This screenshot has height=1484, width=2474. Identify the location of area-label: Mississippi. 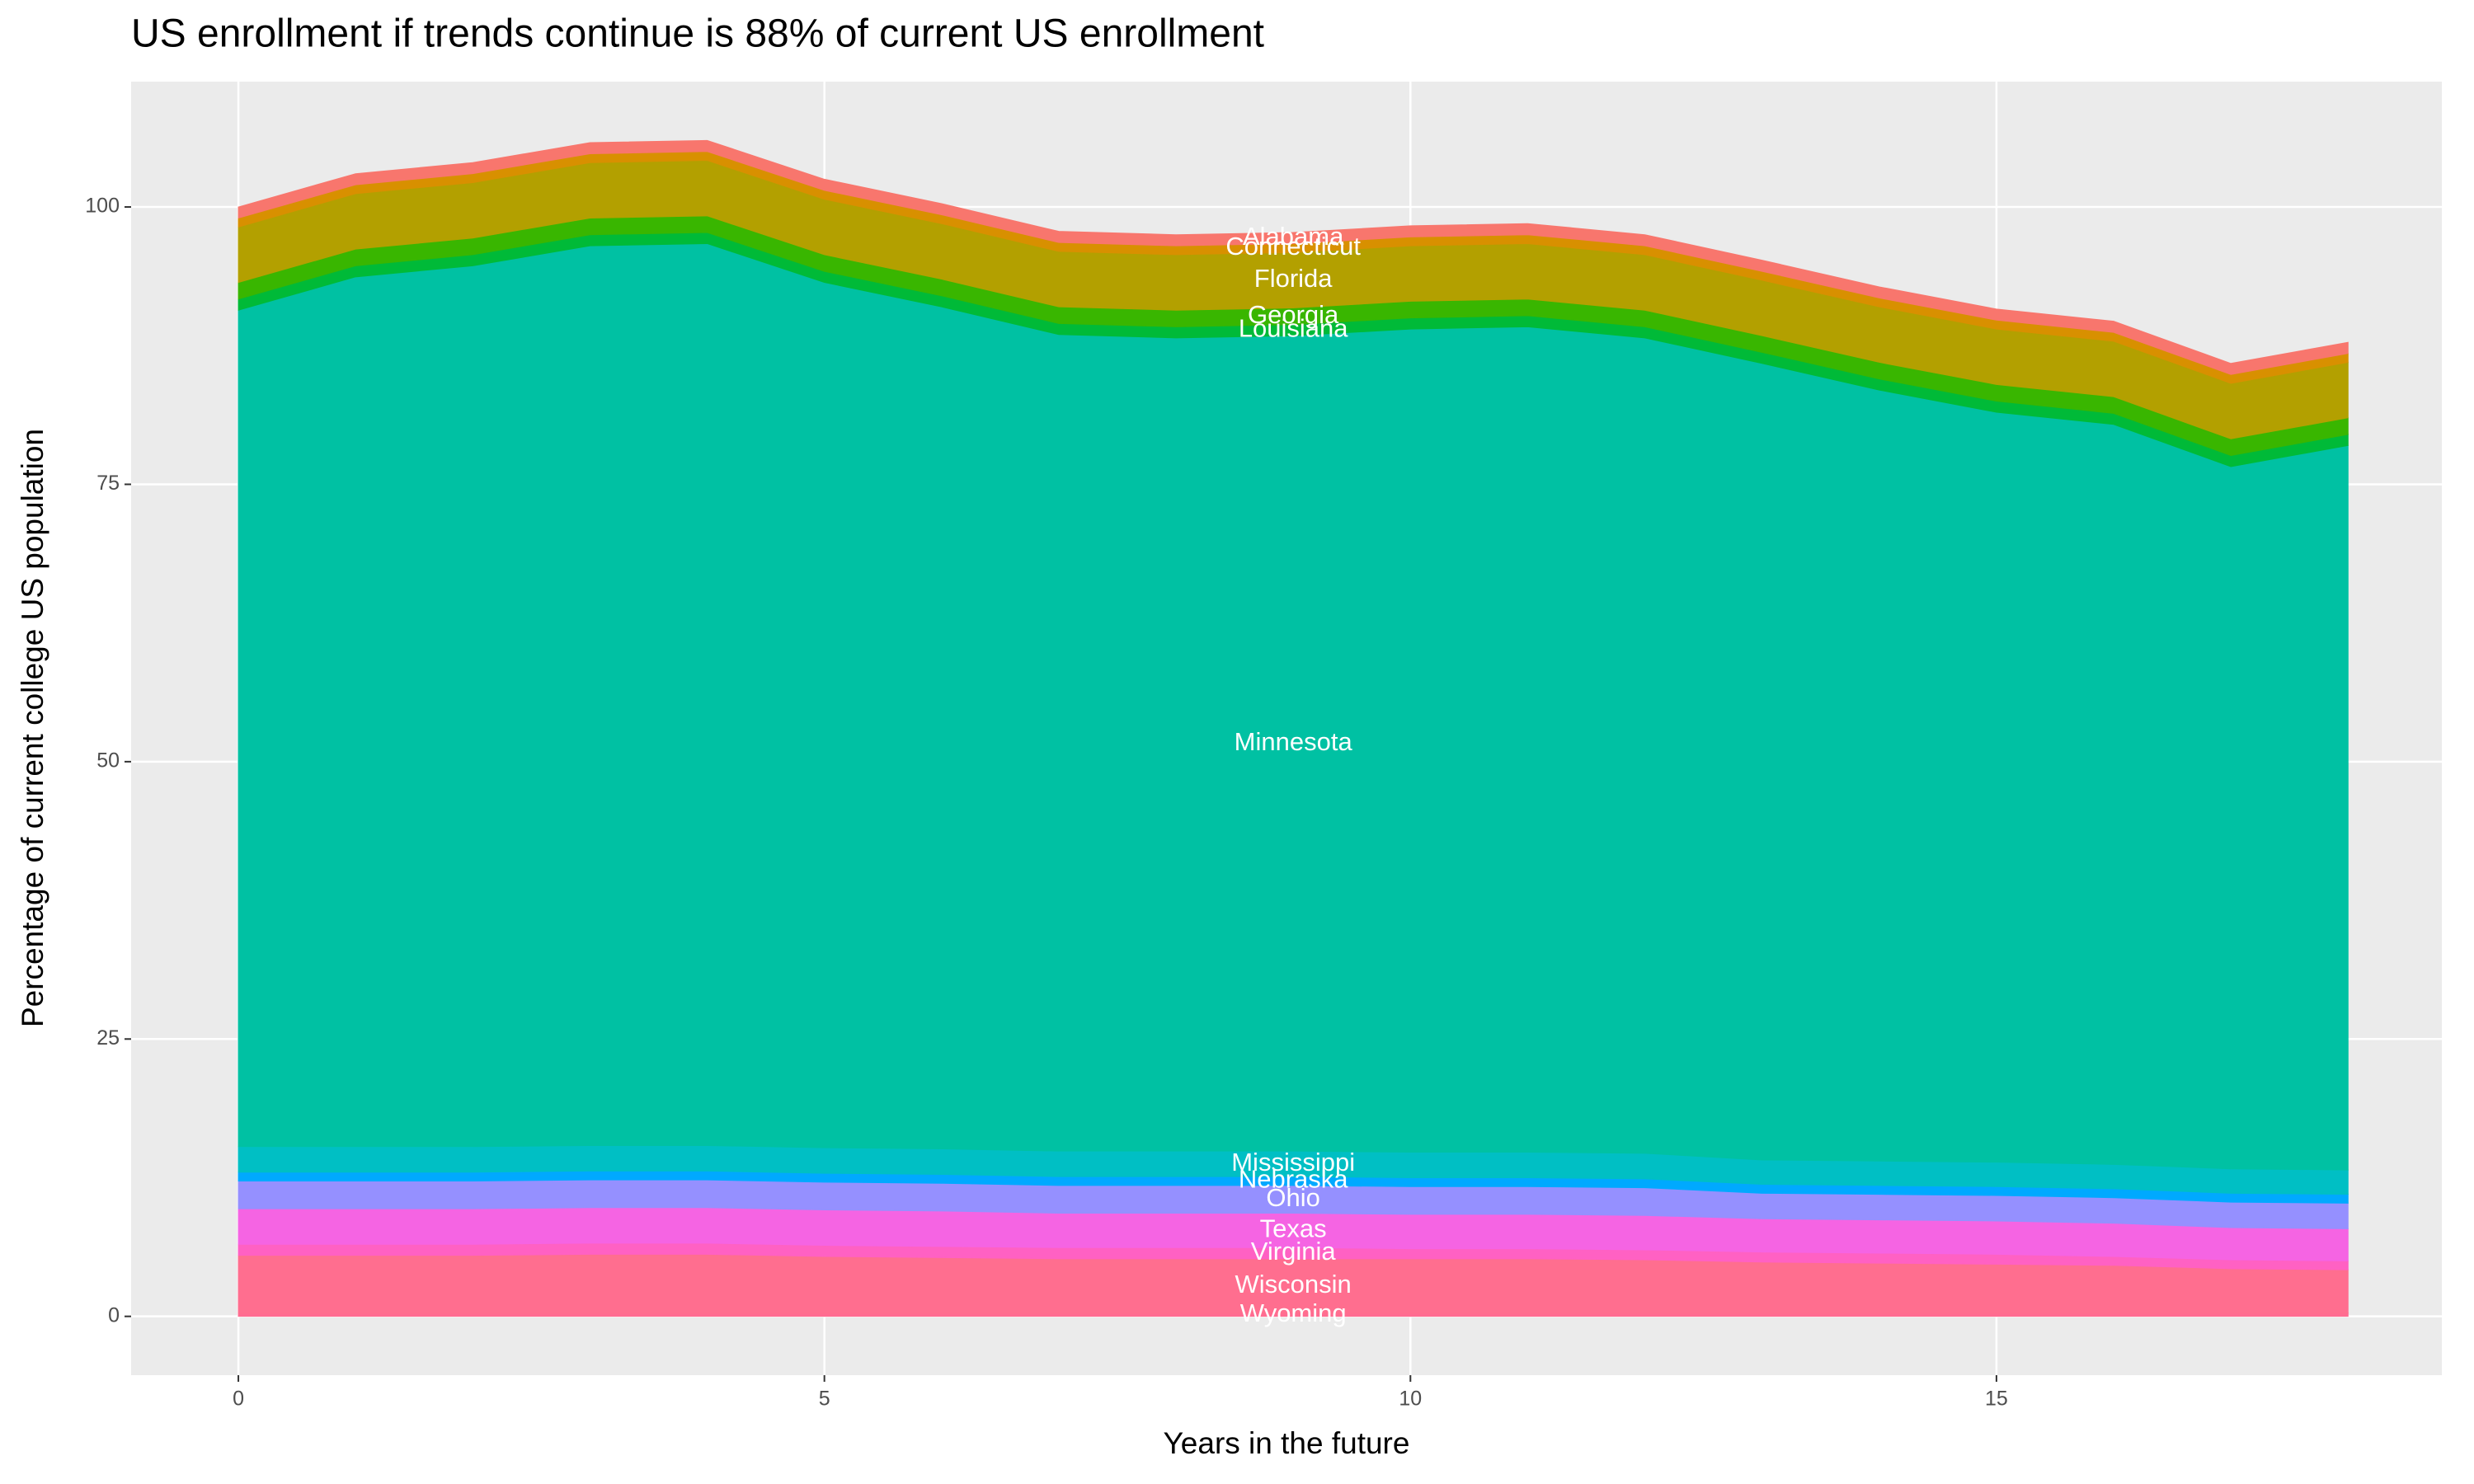
(1293, 1162).